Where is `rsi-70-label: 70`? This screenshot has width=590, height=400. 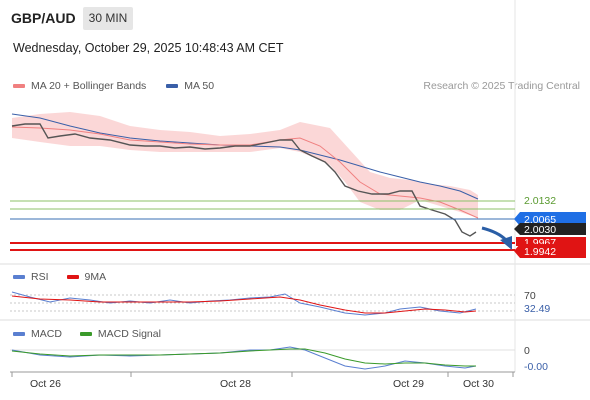 rsi-70-label: 70 is located at coordinates (530, 296).